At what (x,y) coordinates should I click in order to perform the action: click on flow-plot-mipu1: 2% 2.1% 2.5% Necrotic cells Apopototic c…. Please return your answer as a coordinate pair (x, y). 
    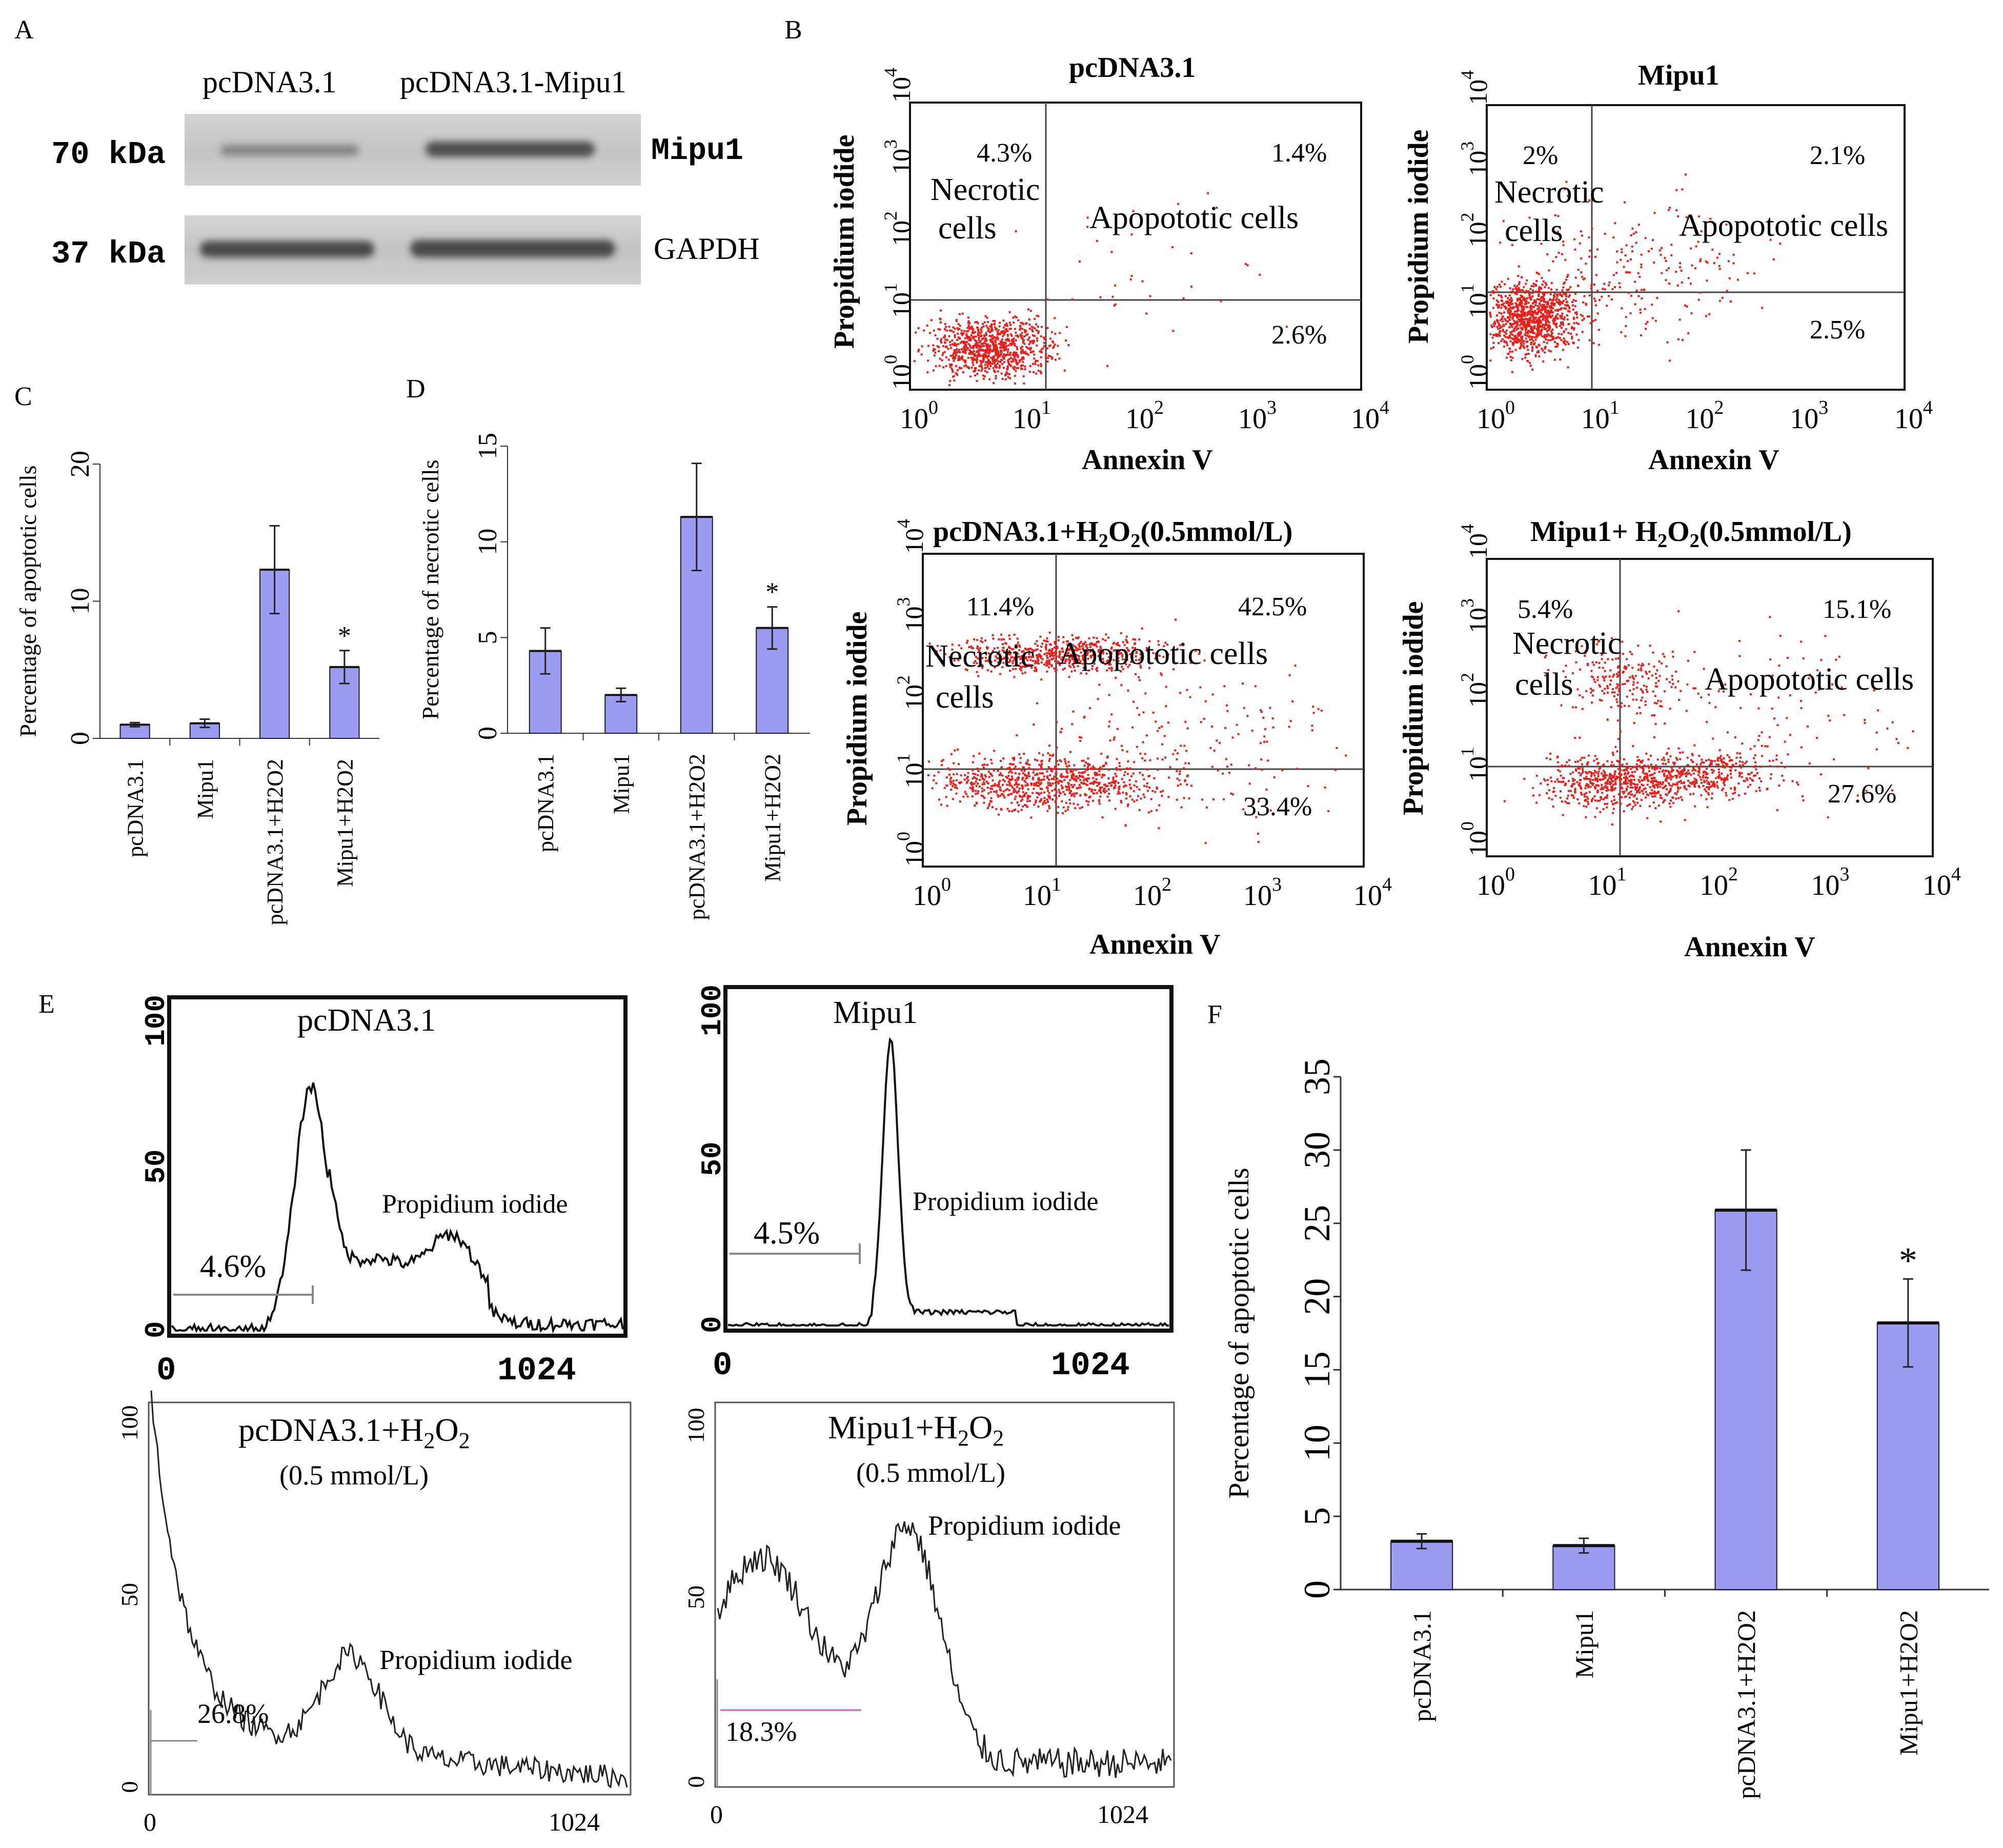
    Looking at the image, I should click on (1695, 253).